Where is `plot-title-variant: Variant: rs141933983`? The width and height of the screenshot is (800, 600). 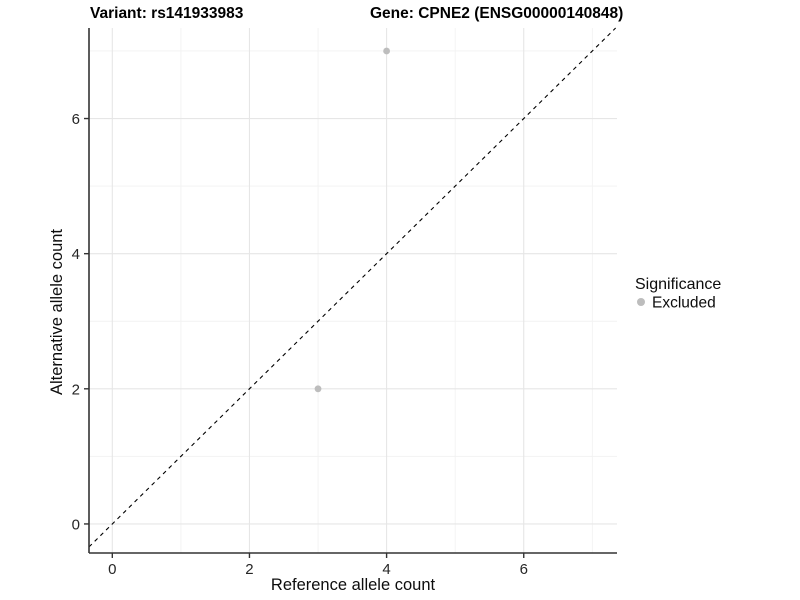 plot-title-variant: Variant: rs141933983 is located at coordinates (167, 13).